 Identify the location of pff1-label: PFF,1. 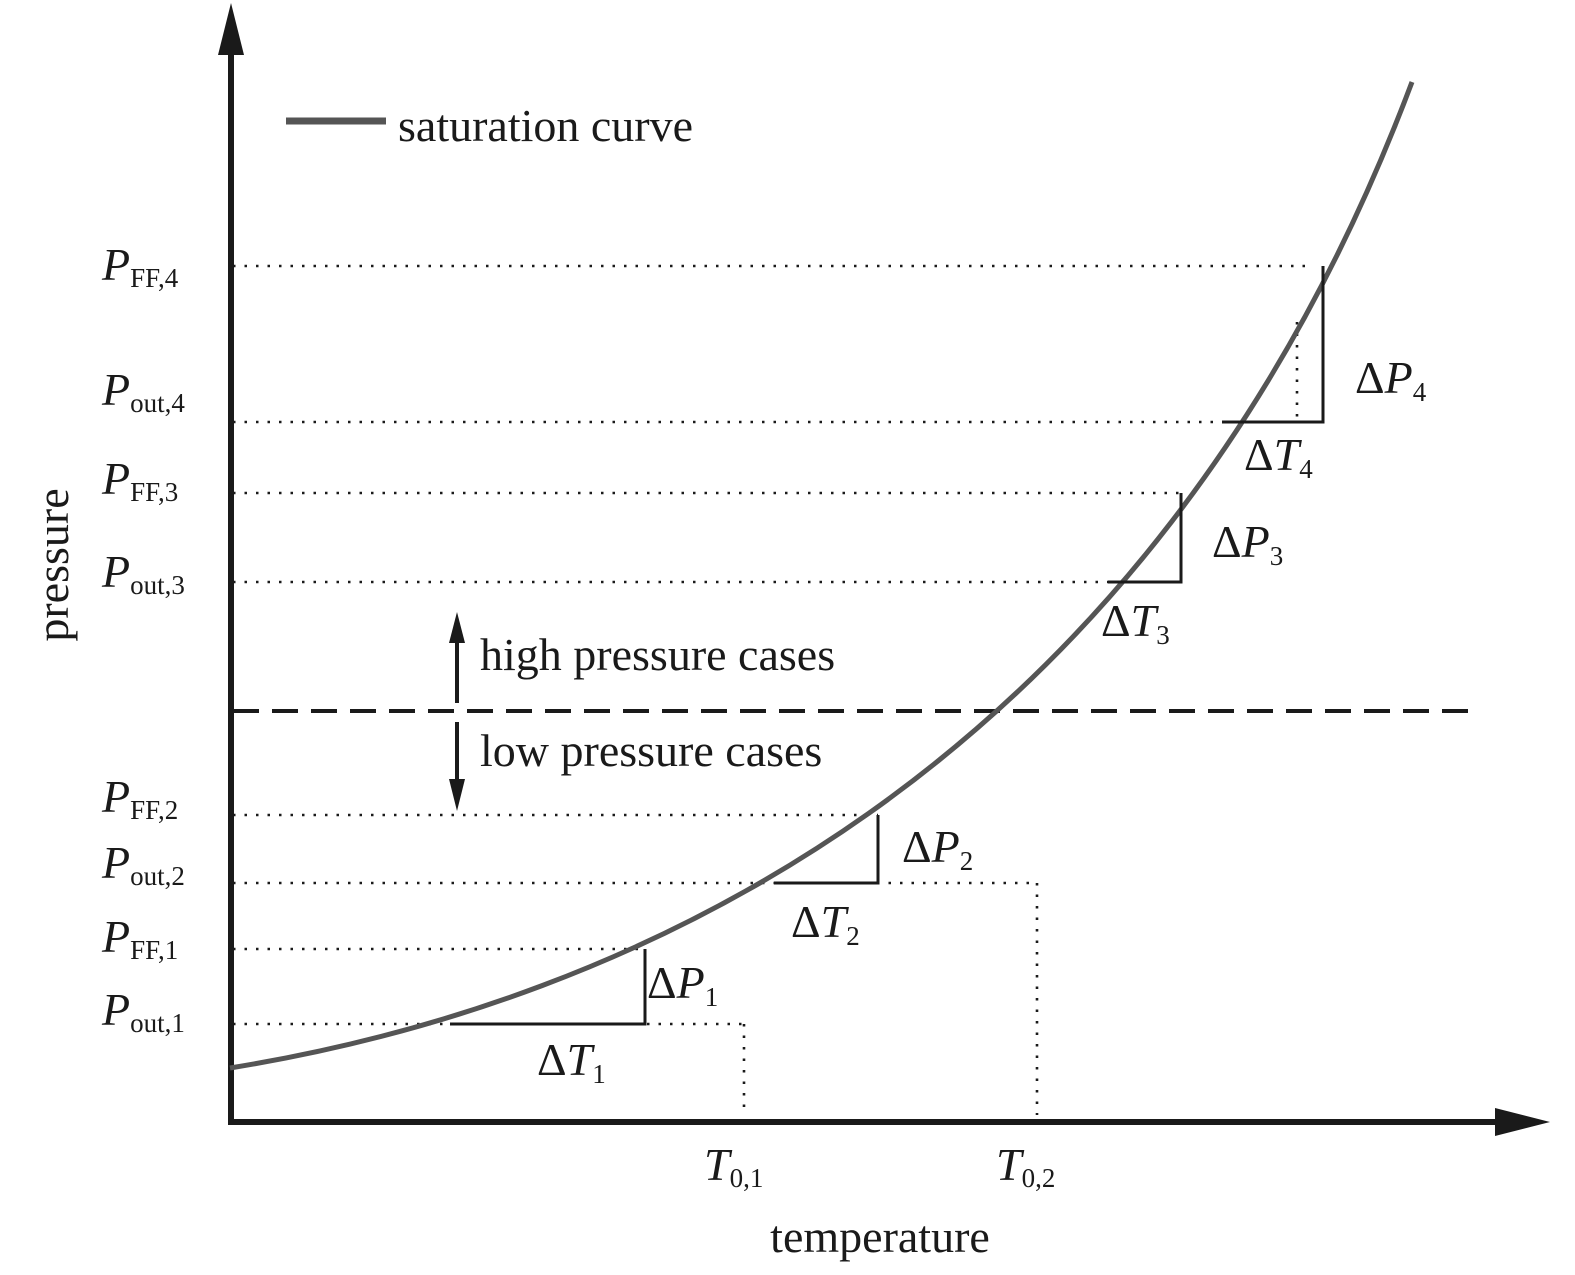
(139, 938).